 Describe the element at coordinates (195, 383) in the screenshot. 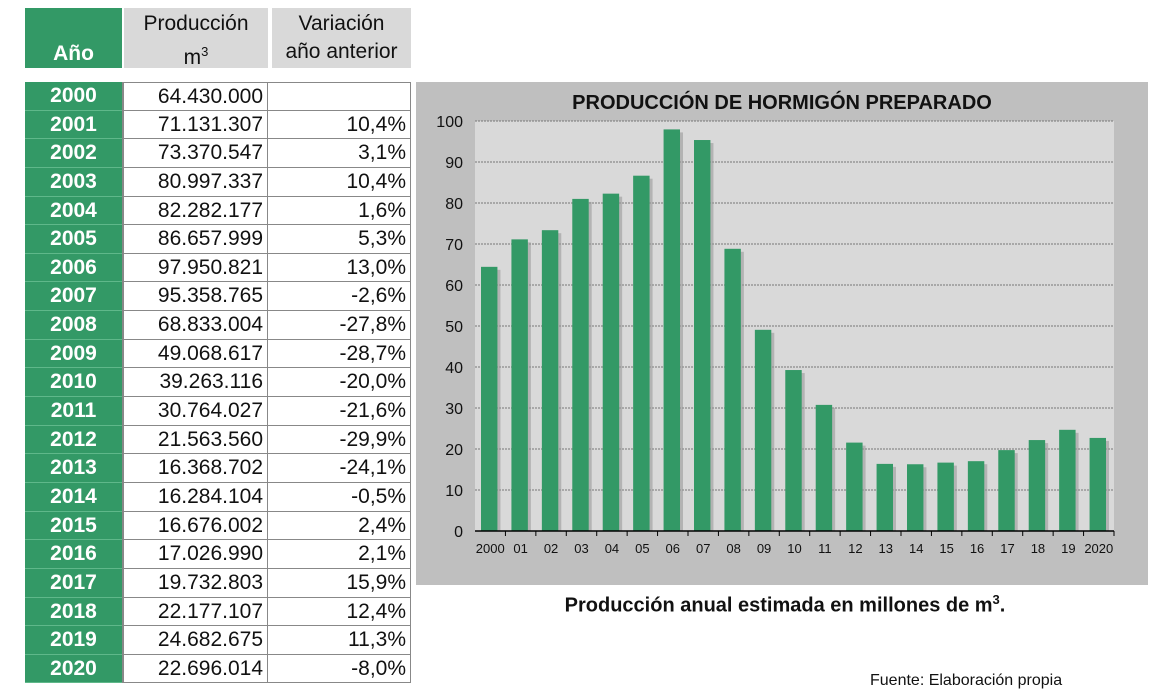

I see `production-cell: 39.263.116` at that location.